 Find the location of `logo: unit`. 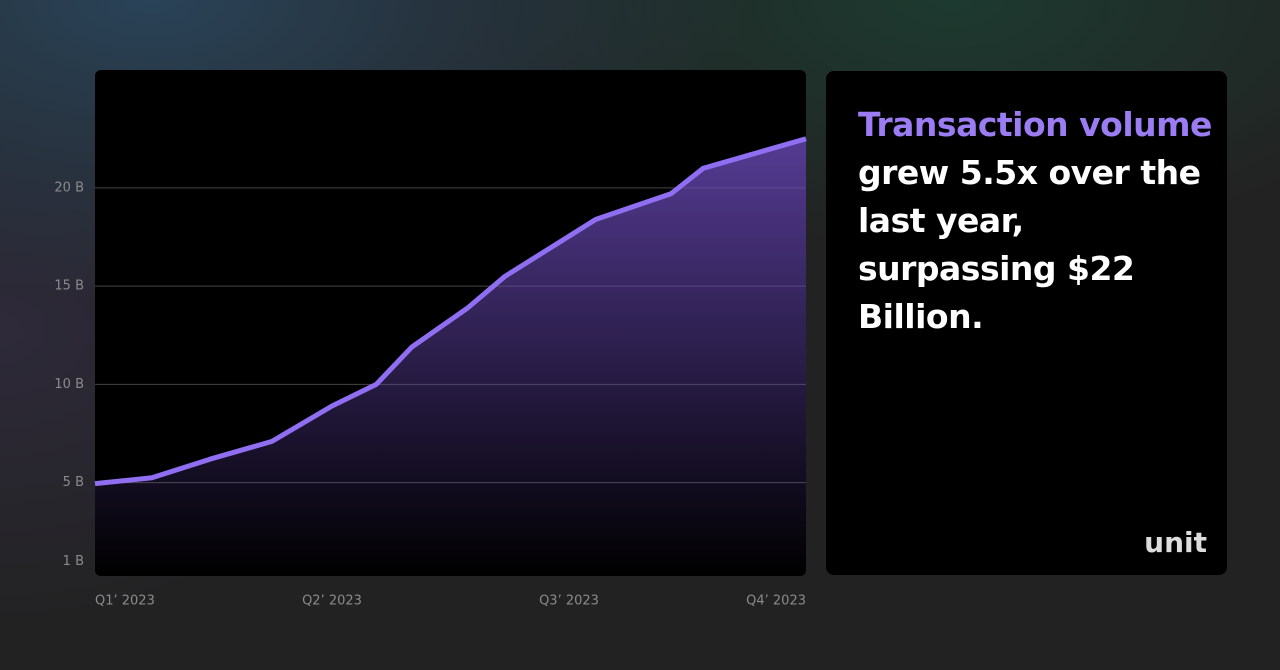

logo: unit is located at coordinates (1175, 542).